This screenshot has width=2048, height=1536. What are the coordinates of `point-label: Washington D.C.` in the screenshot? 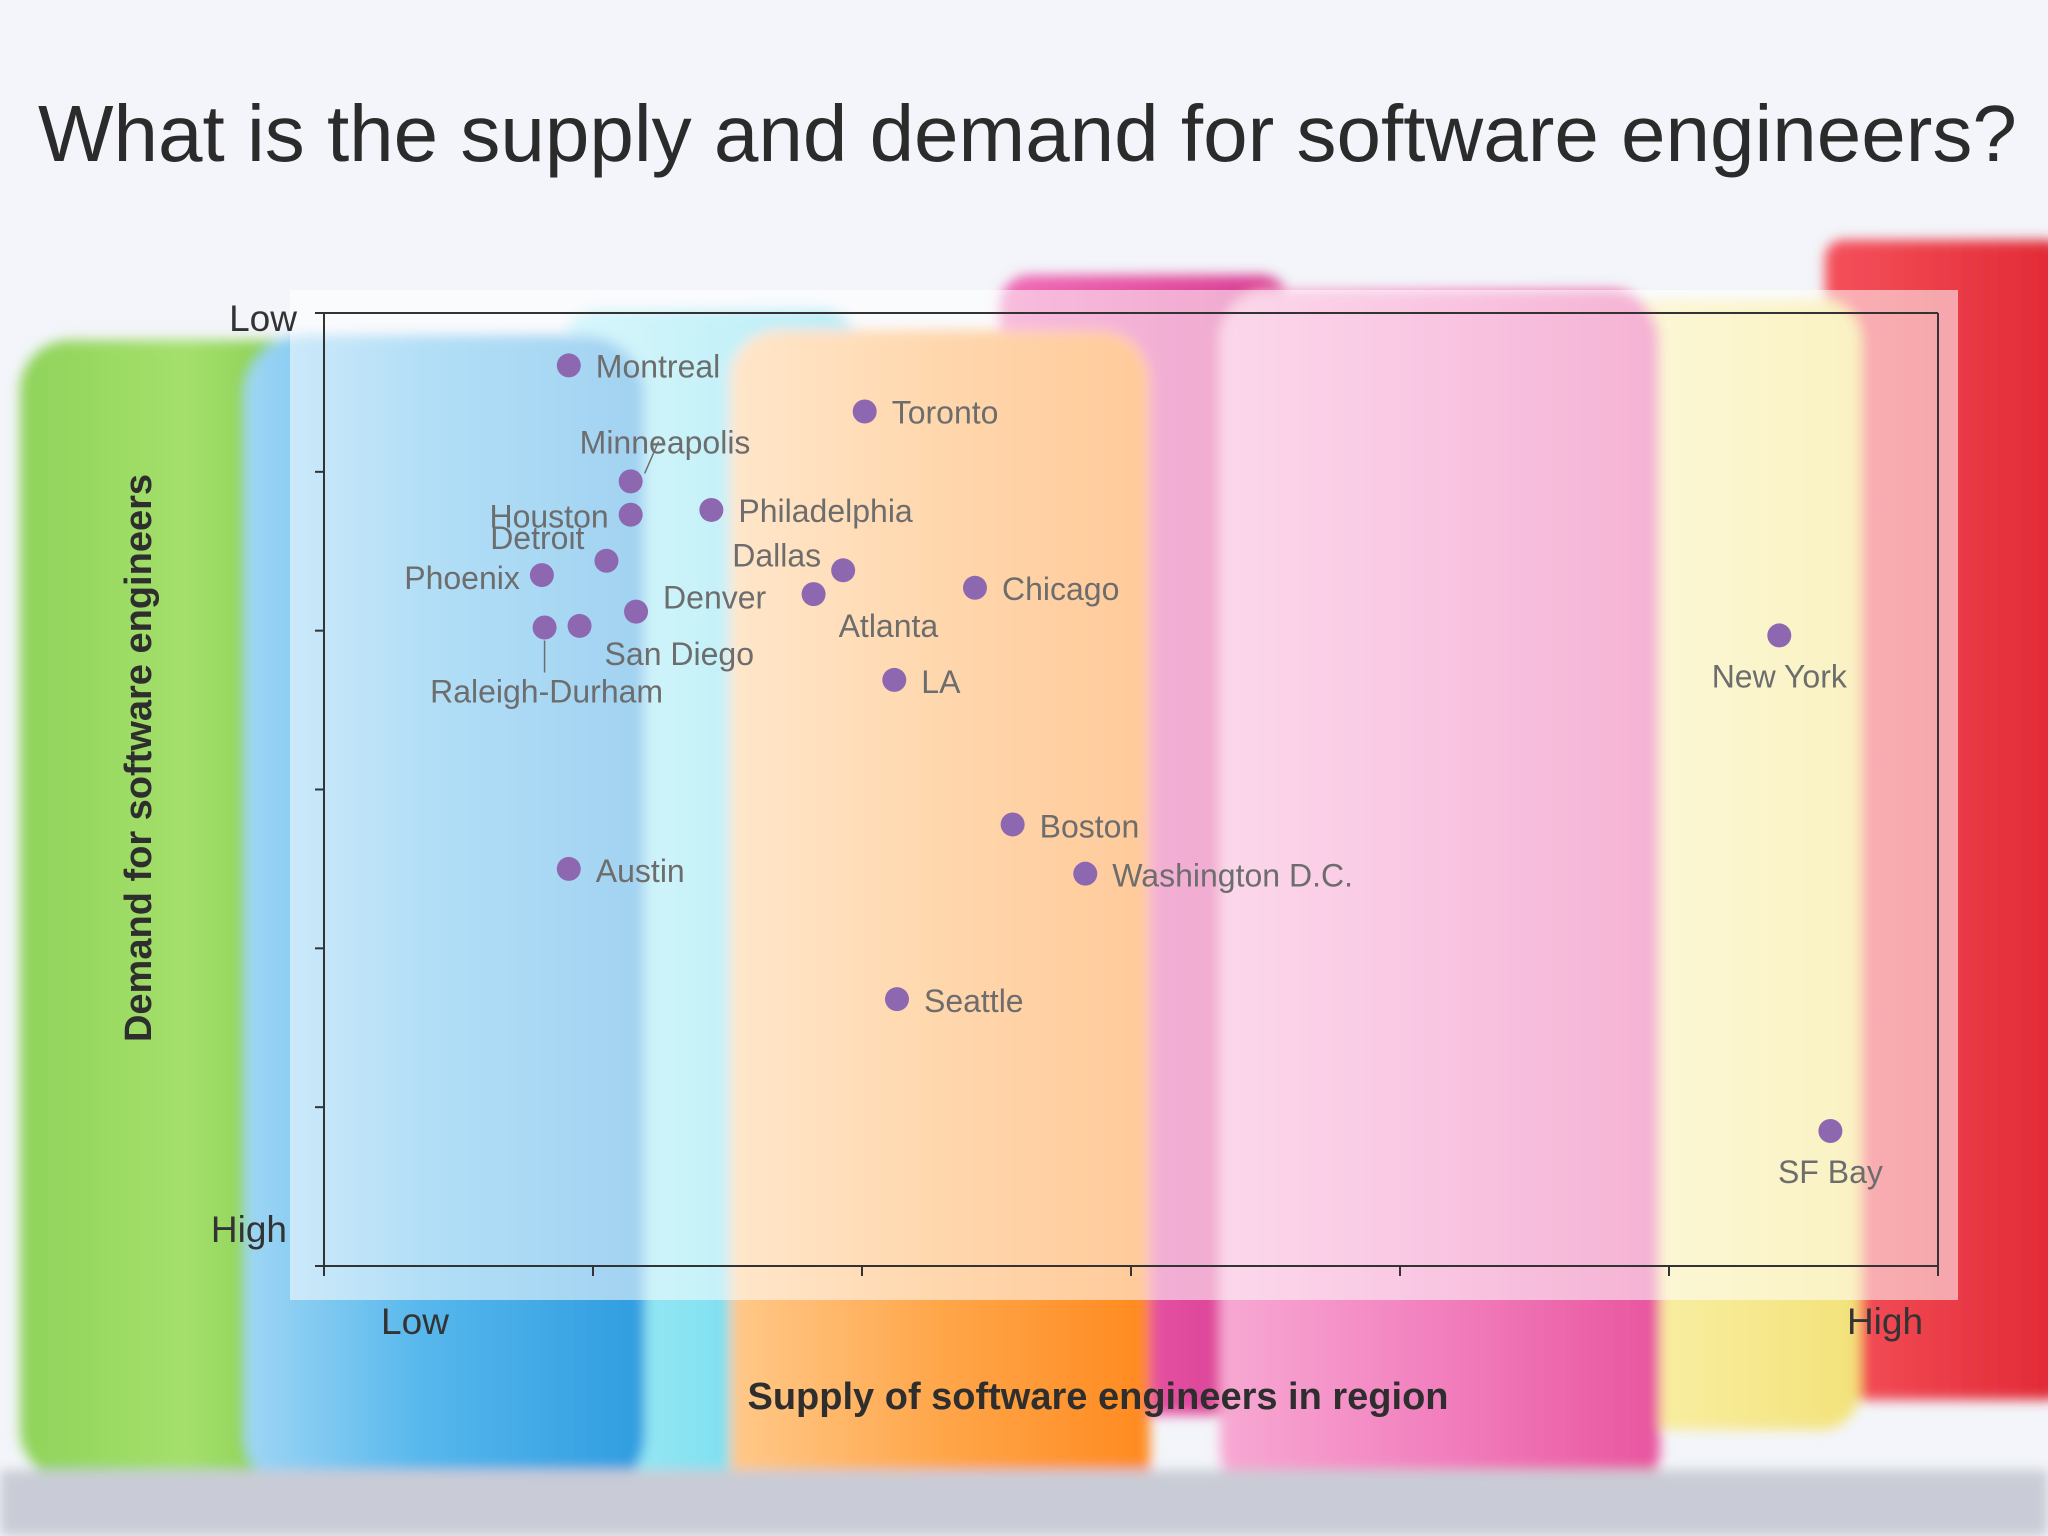 It's located at (1232, 876).